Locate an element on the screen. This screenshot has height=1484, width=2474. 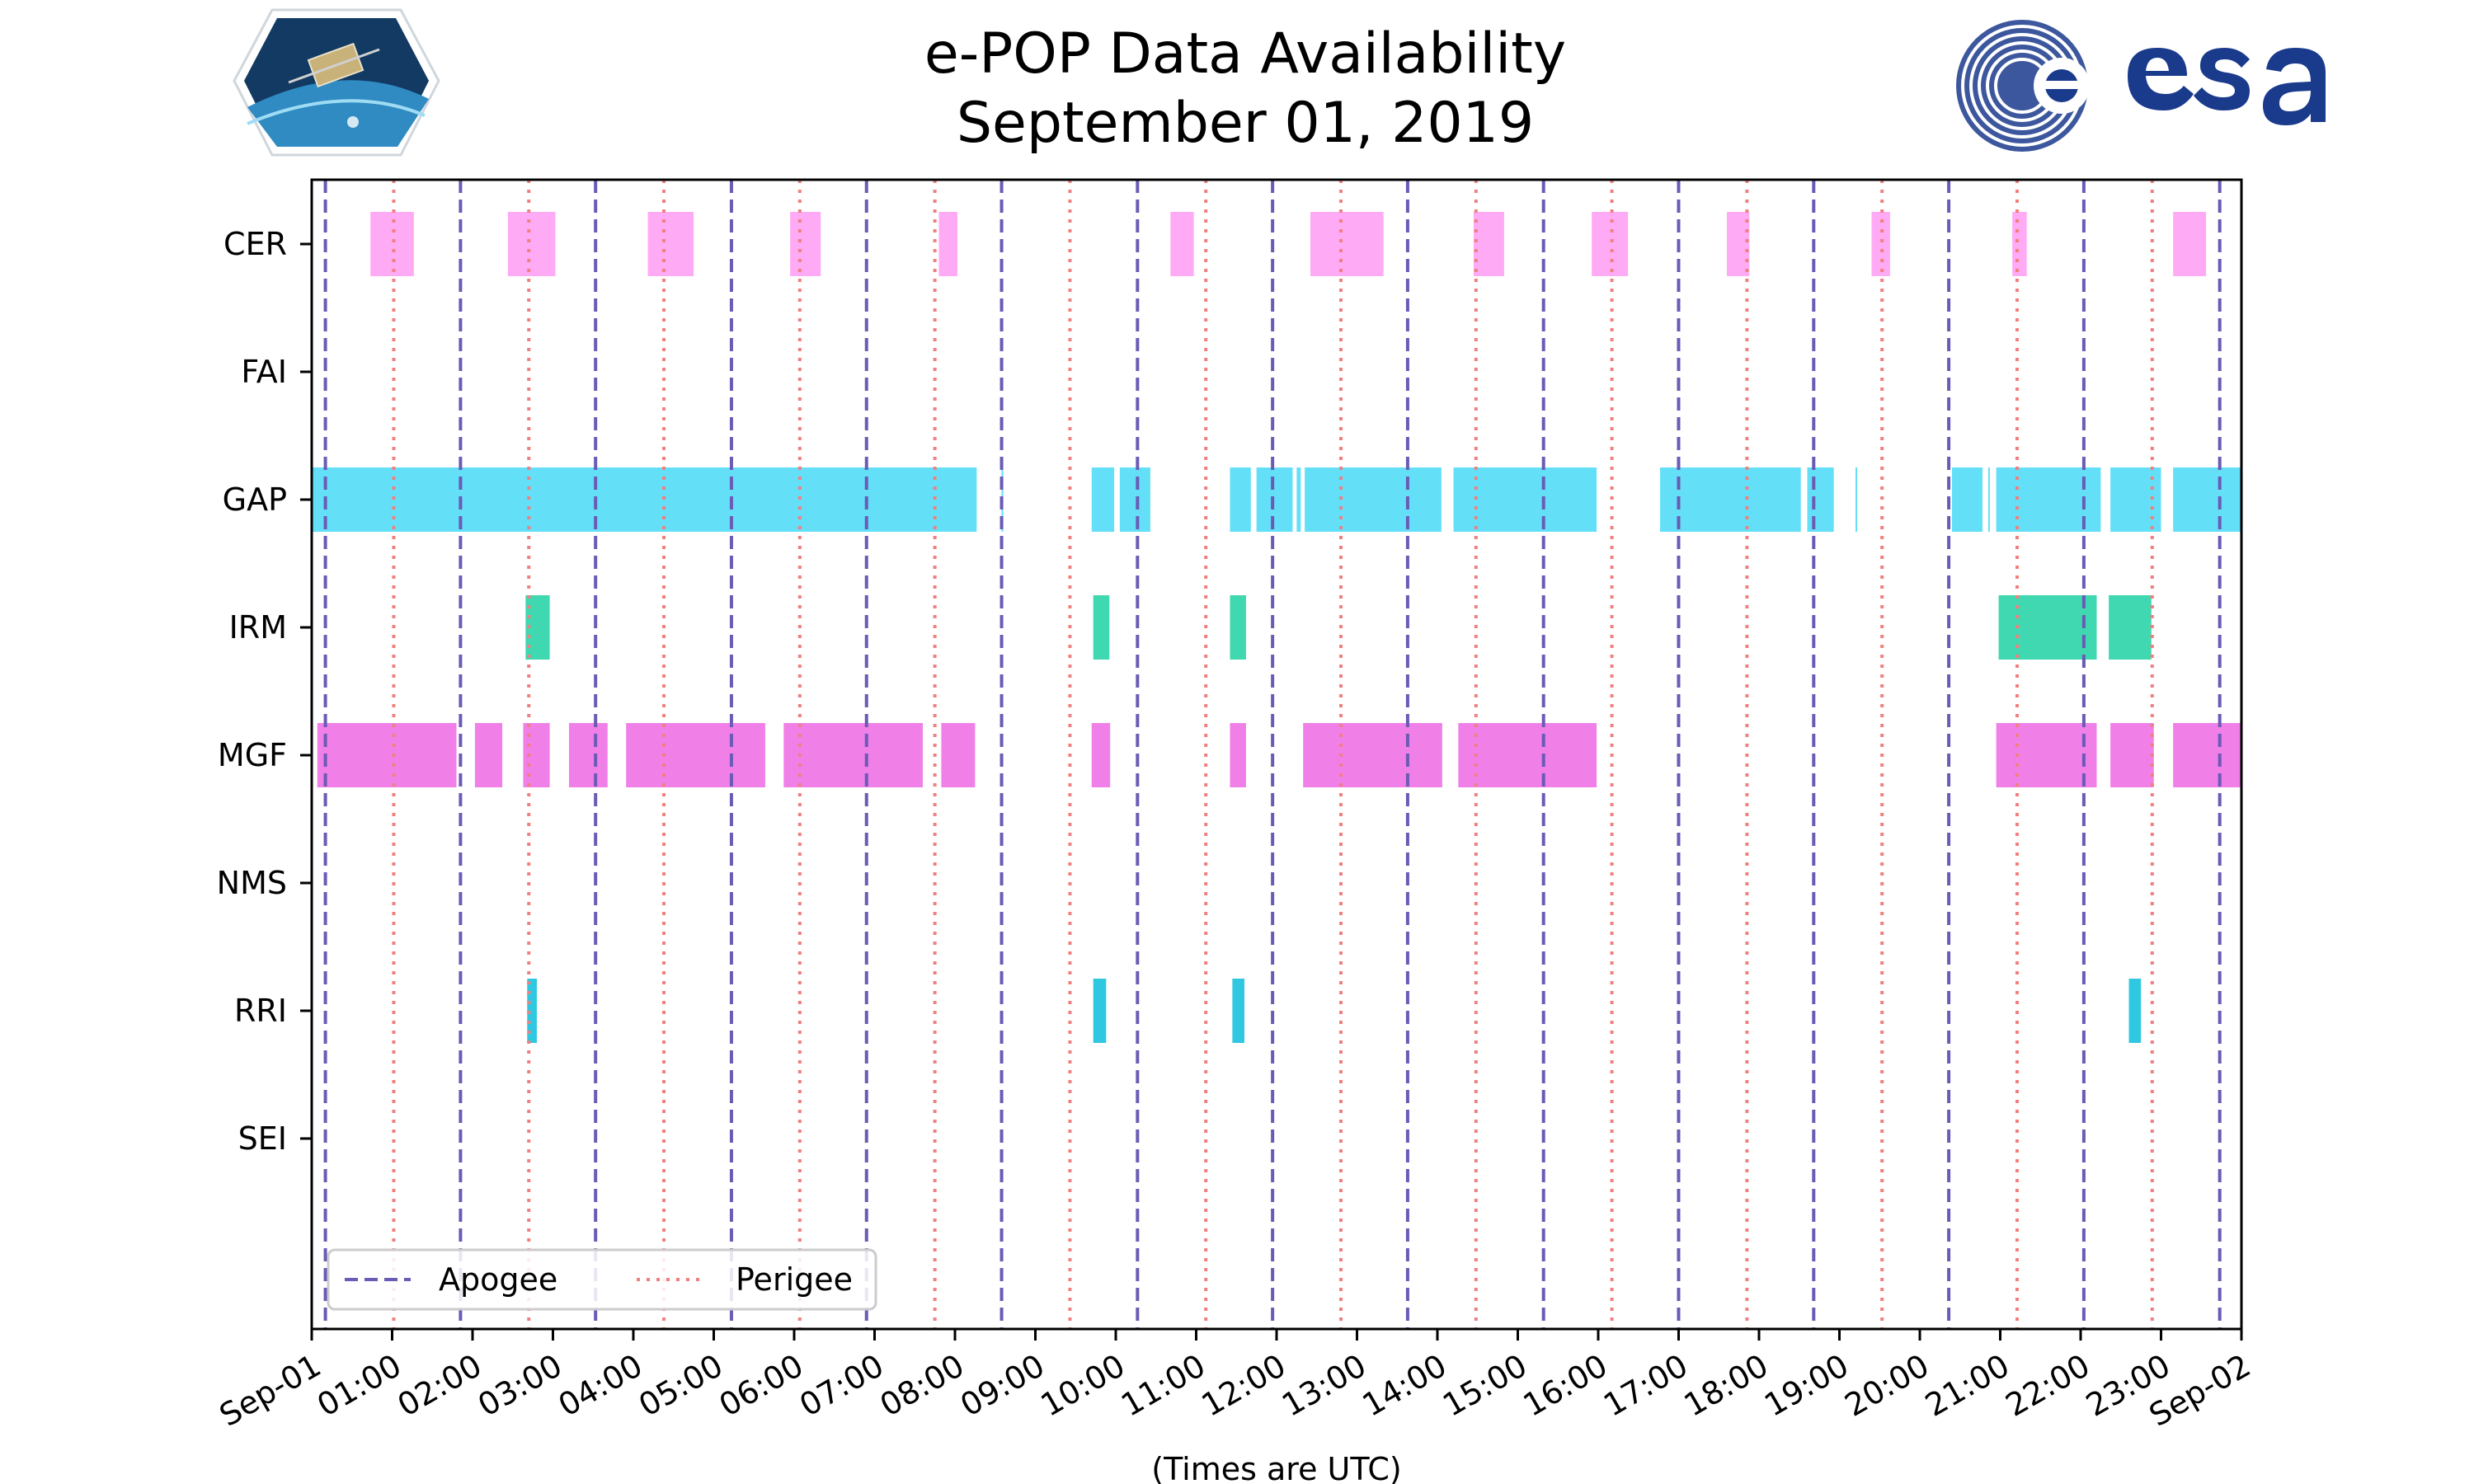
x-tick-label-19: 19:00 is located at coordinates (1806, 1385).